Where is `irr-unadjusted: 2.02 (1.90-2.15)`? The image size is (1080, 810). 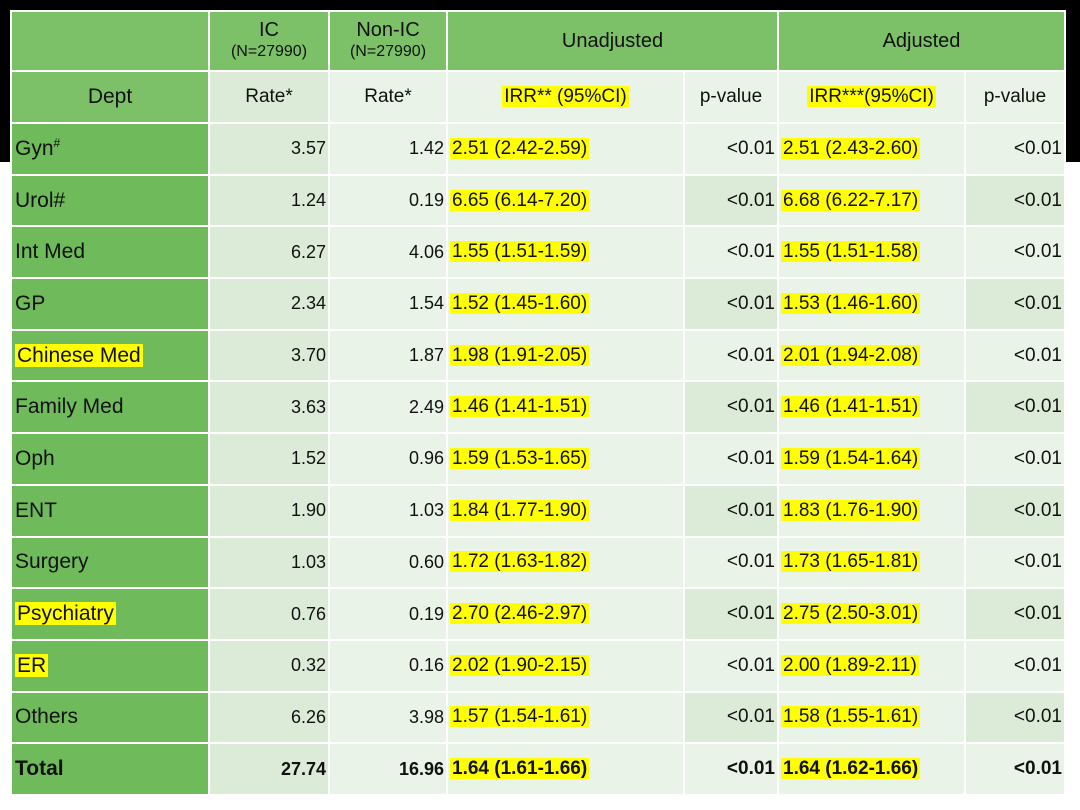 irr-unadjusted: 2.02 (1.90-2.15) is located at coordinates (565, 665).